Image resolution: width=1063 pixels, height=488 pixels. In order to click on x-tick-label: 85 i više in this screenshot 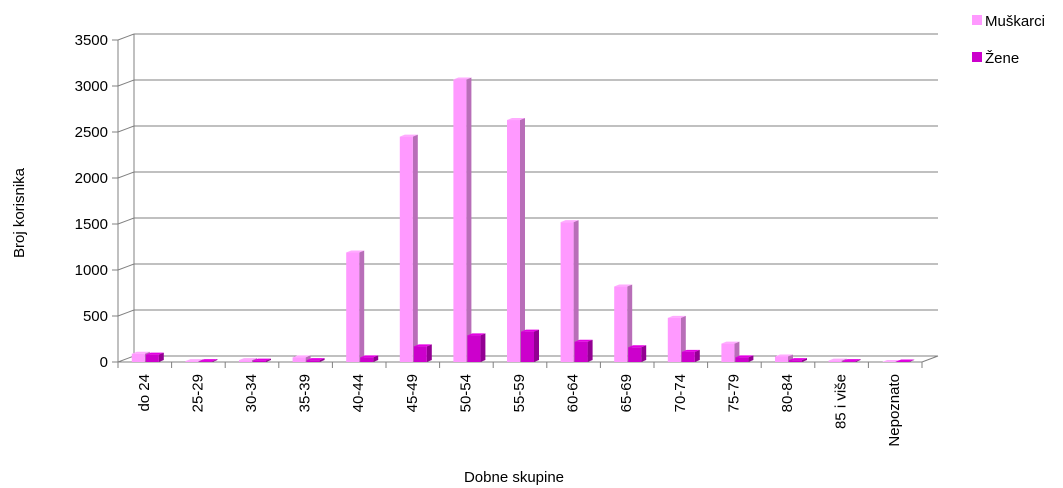, I will do `click(841, 401)`.